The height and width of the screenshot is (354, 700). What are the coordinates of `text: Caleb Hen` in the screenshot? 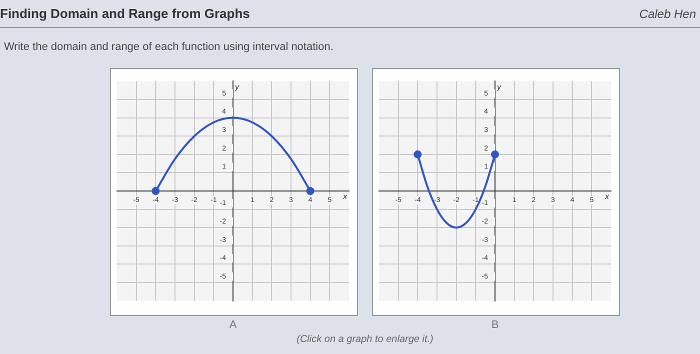 It's located at (667, 14).